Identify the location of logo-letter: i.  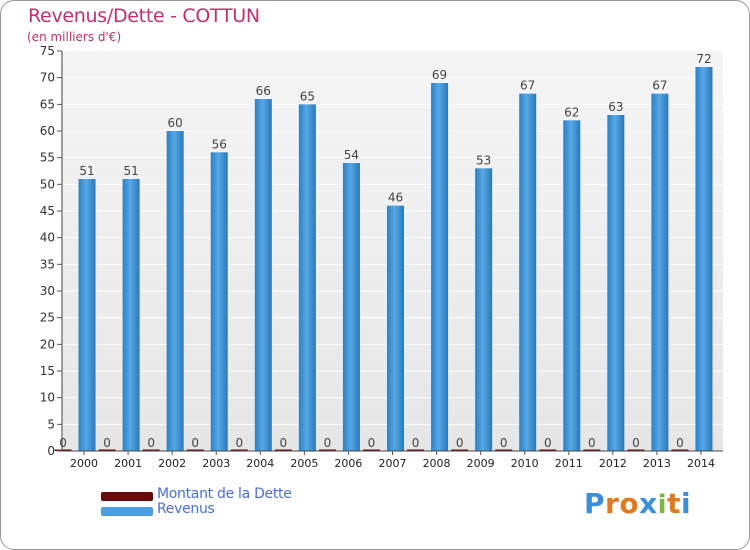
(662, 505).